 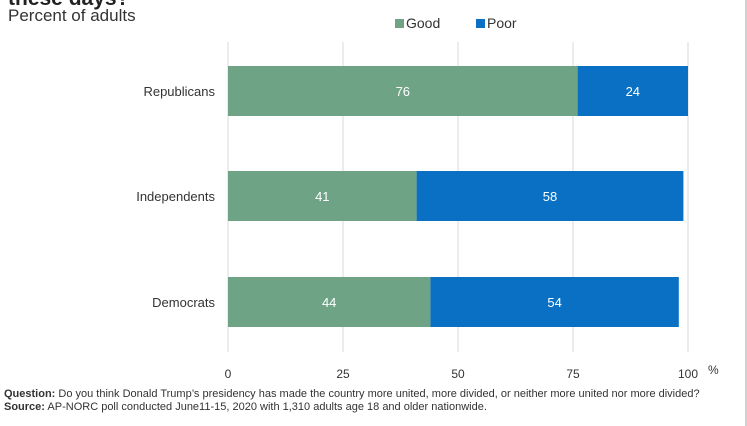 What do you see at coordinates (68, 5) in the screenshot?
I see `chart-title: these days?` at bounding box center [68, 5].